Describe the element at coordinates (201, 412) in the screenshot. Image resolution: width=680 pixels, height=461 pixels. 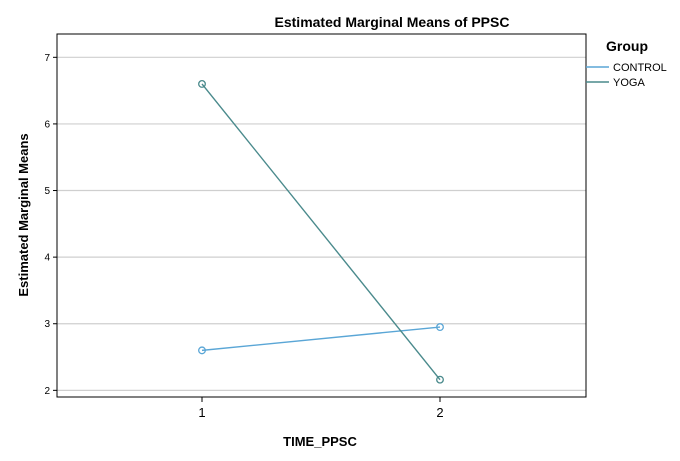
I see `x-tick-label: 1` at that location.